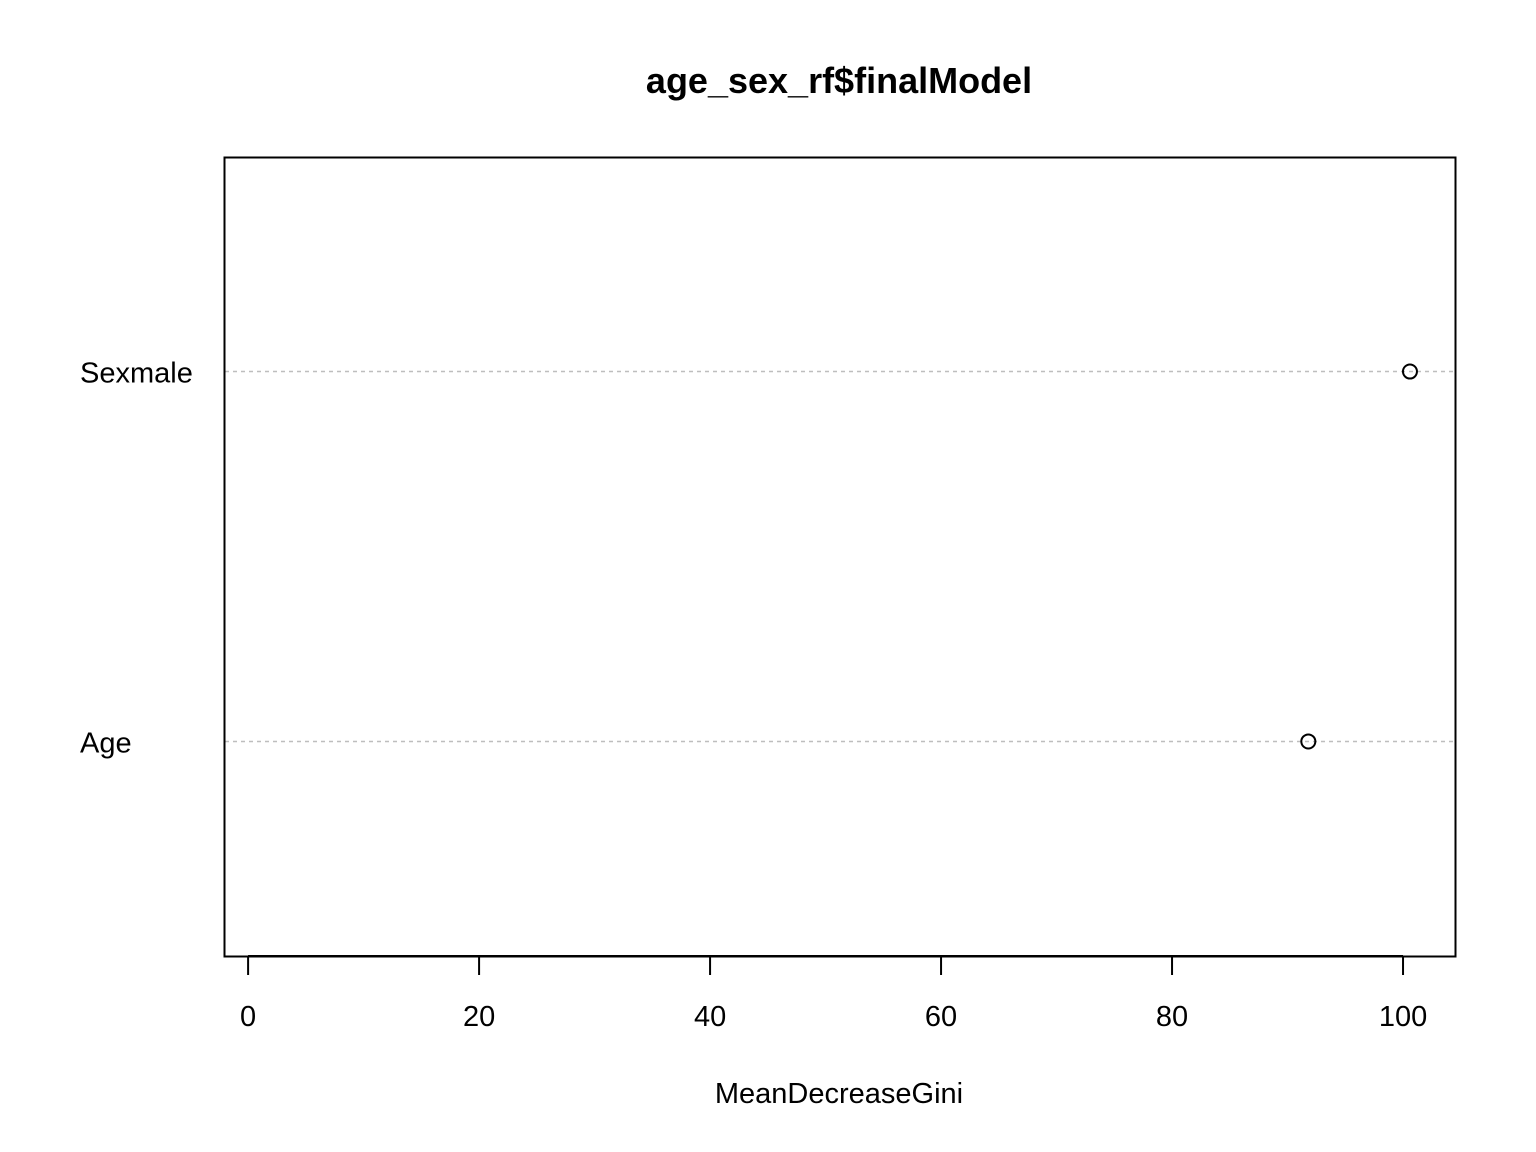 This screenshot has width=1536, height=1152. What do you see at coordinates (248, 1017) in the screenshot?
I see `x-tick-label-0: 0` at bounding box center [248, 1017].